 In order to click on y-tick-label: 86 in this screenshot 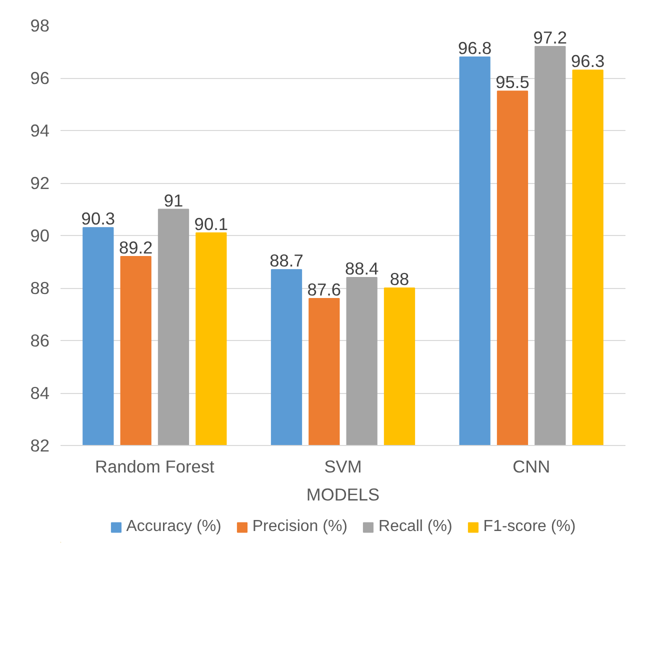, I will do `click(40, 340)`.